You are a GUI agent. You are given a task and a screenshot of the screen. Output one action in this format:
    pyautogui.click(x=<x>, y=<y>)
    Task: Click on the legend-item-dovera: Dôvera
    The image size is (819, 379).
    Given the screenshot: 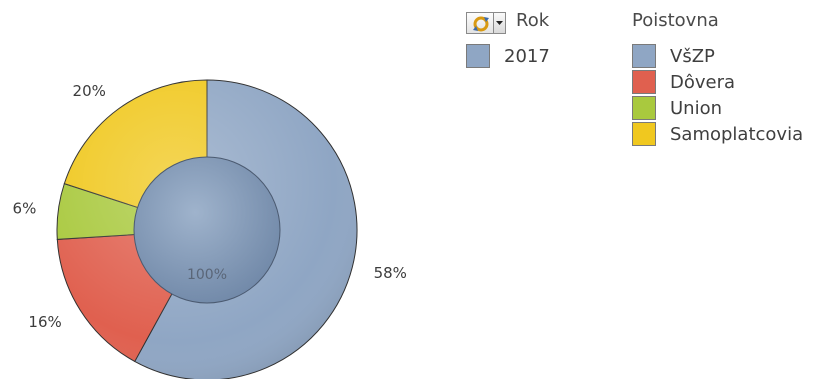 What is the action you would take?
    pyautogui.click(x=683, y=82)
    